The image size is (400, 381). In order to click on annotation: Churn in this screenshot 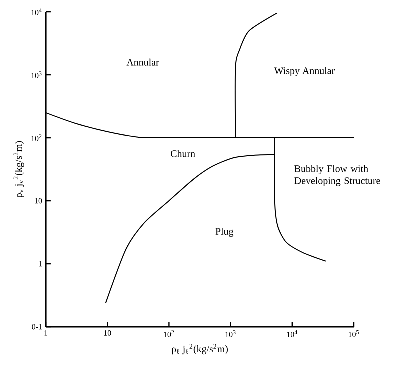, I will do `click(183, 154)`.